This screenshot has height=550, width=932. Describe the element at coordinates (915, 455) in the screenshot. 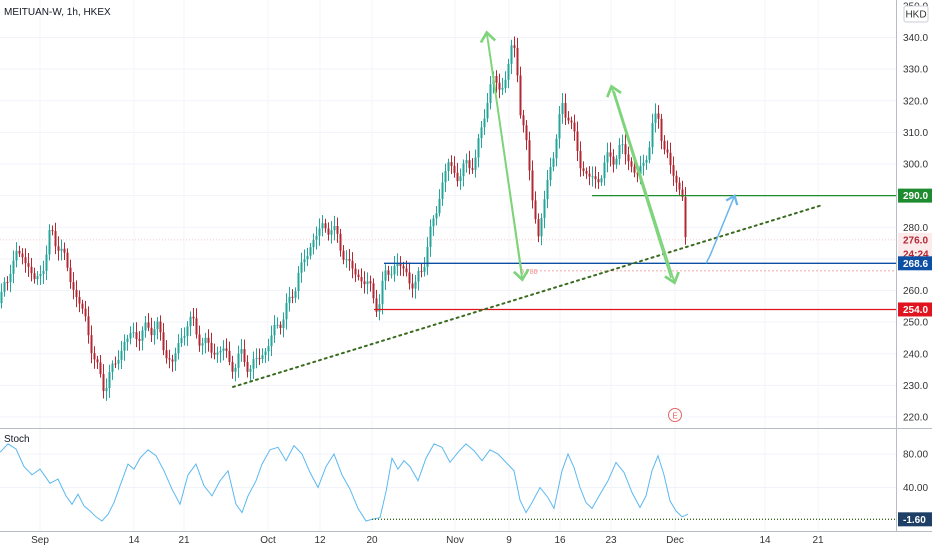

I see `stoch-tick-label: 80.00` at that location.